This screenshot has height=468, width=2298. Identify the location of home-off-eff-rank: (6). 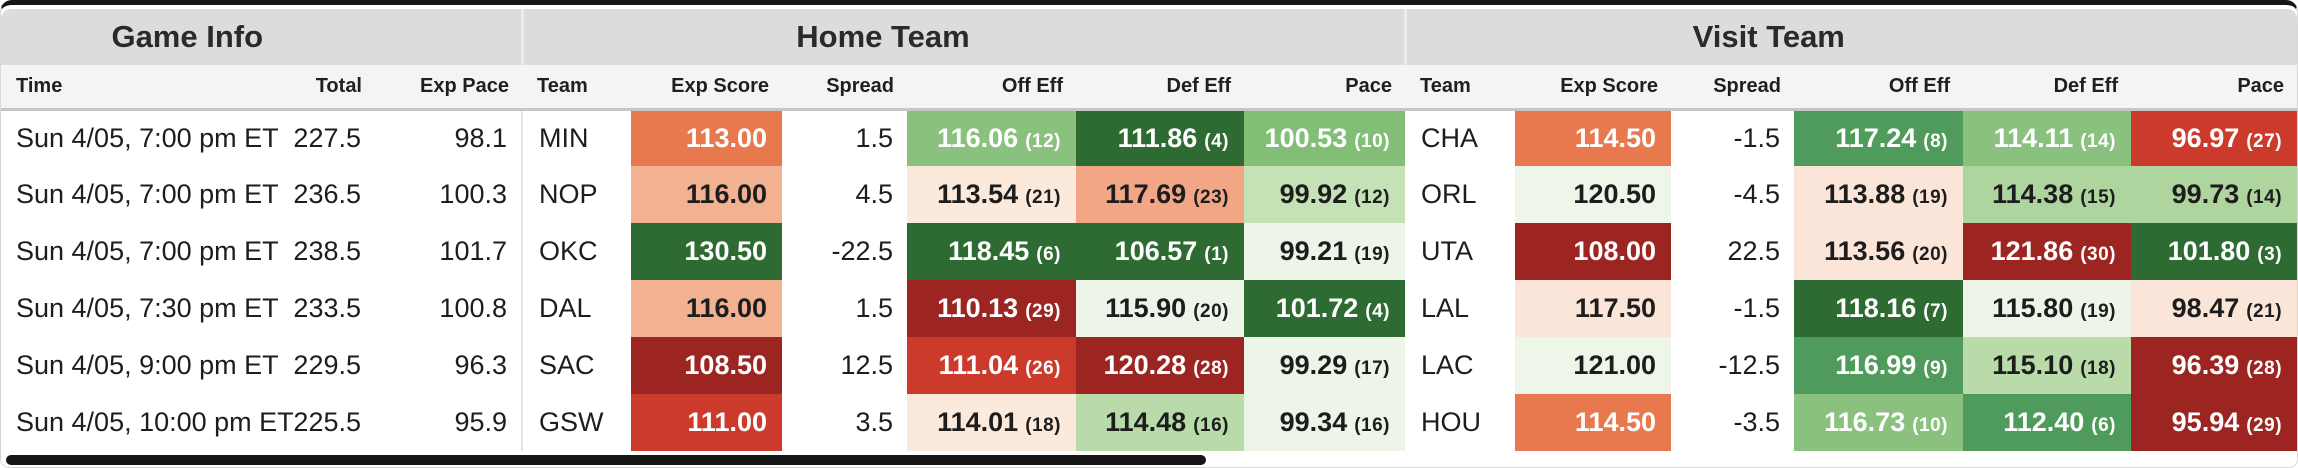
(1048, 254).